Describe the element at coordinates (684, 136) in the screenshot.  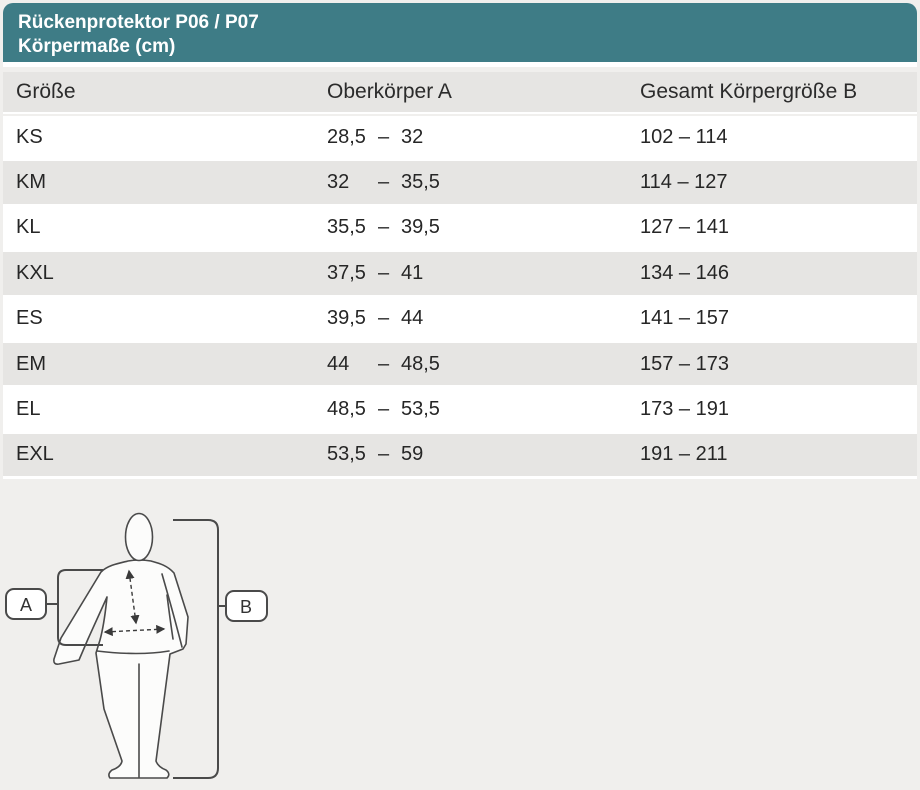
I see `range-b: 102 – 114` at that location.